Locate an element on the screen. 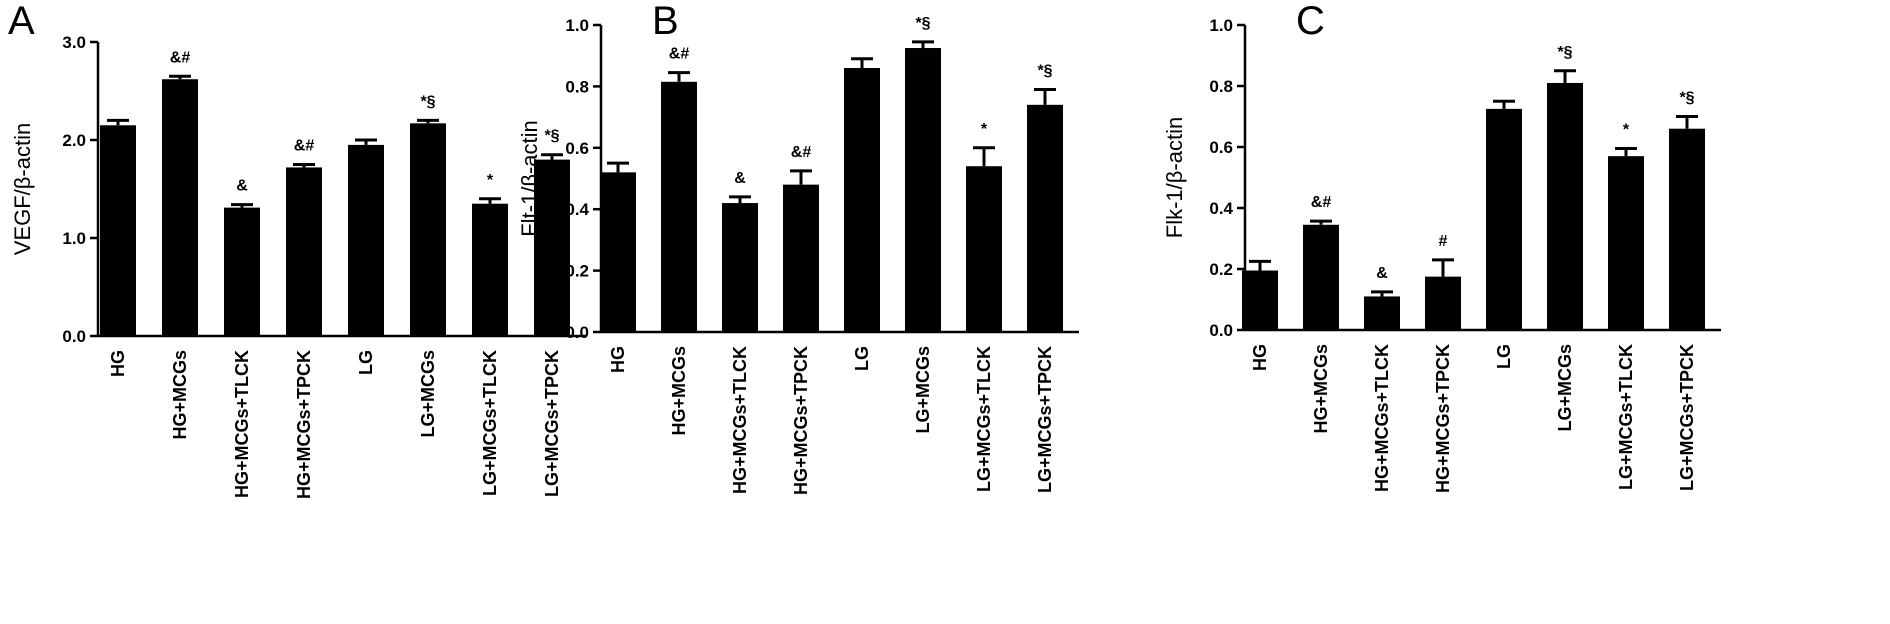 The image size is (1890, 624). y-axis-title: VEGF/β-actin is located at coordinates (22, 189).